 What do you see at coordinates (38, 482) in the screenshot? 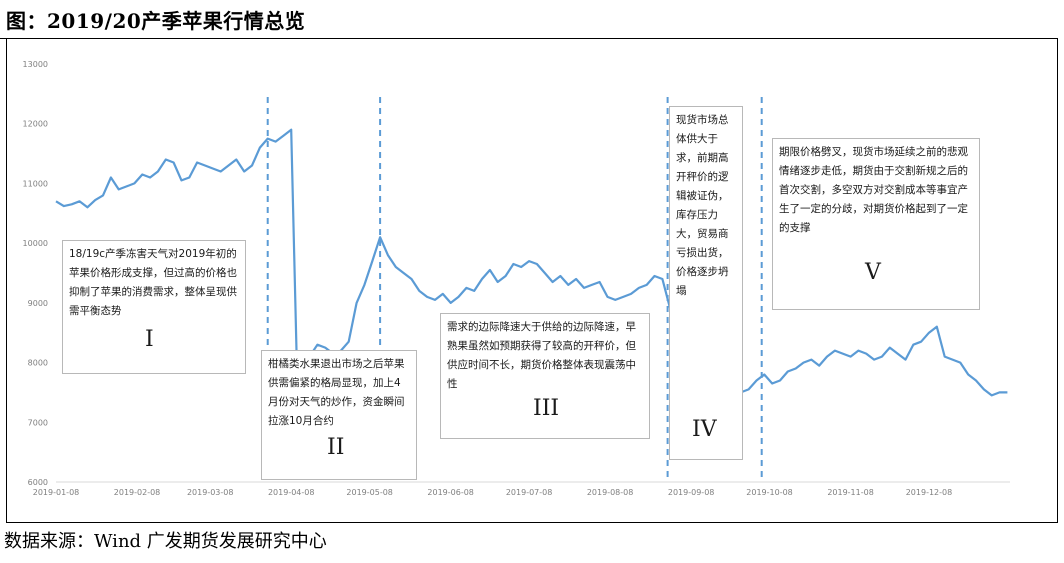
I see `y-tick-label: 6000` at bounding box center [38, 482].